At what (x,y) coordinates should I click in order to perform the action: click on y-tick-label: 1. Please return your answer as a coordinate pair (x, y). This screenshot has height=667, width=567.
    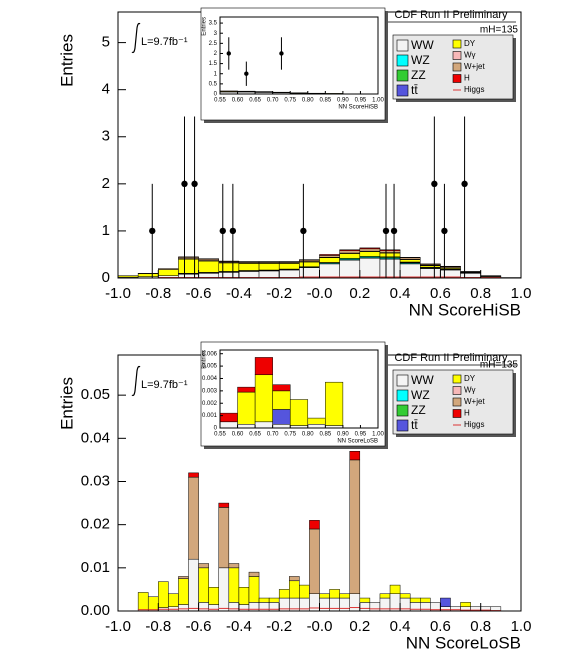
    Looking at the image, I should click on (216, 74).